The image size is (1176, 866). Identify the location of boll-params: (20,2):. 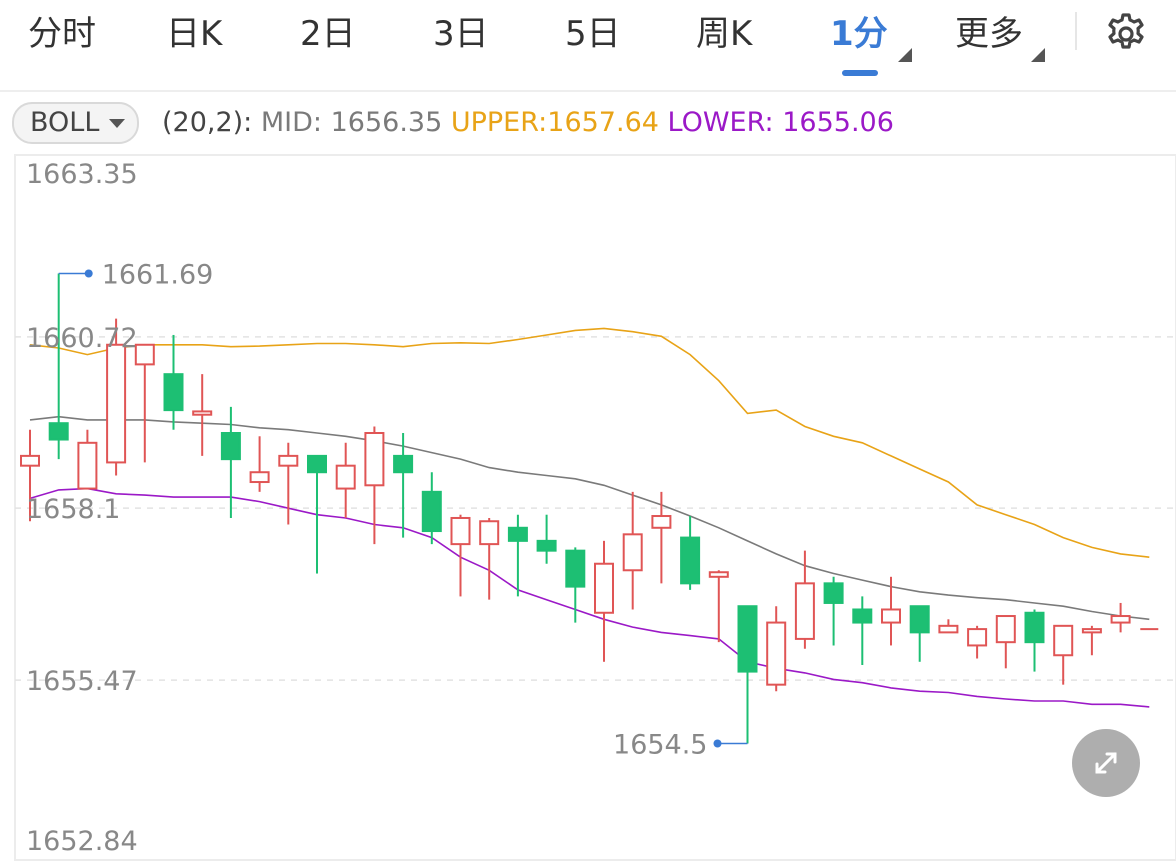
(207, 122).